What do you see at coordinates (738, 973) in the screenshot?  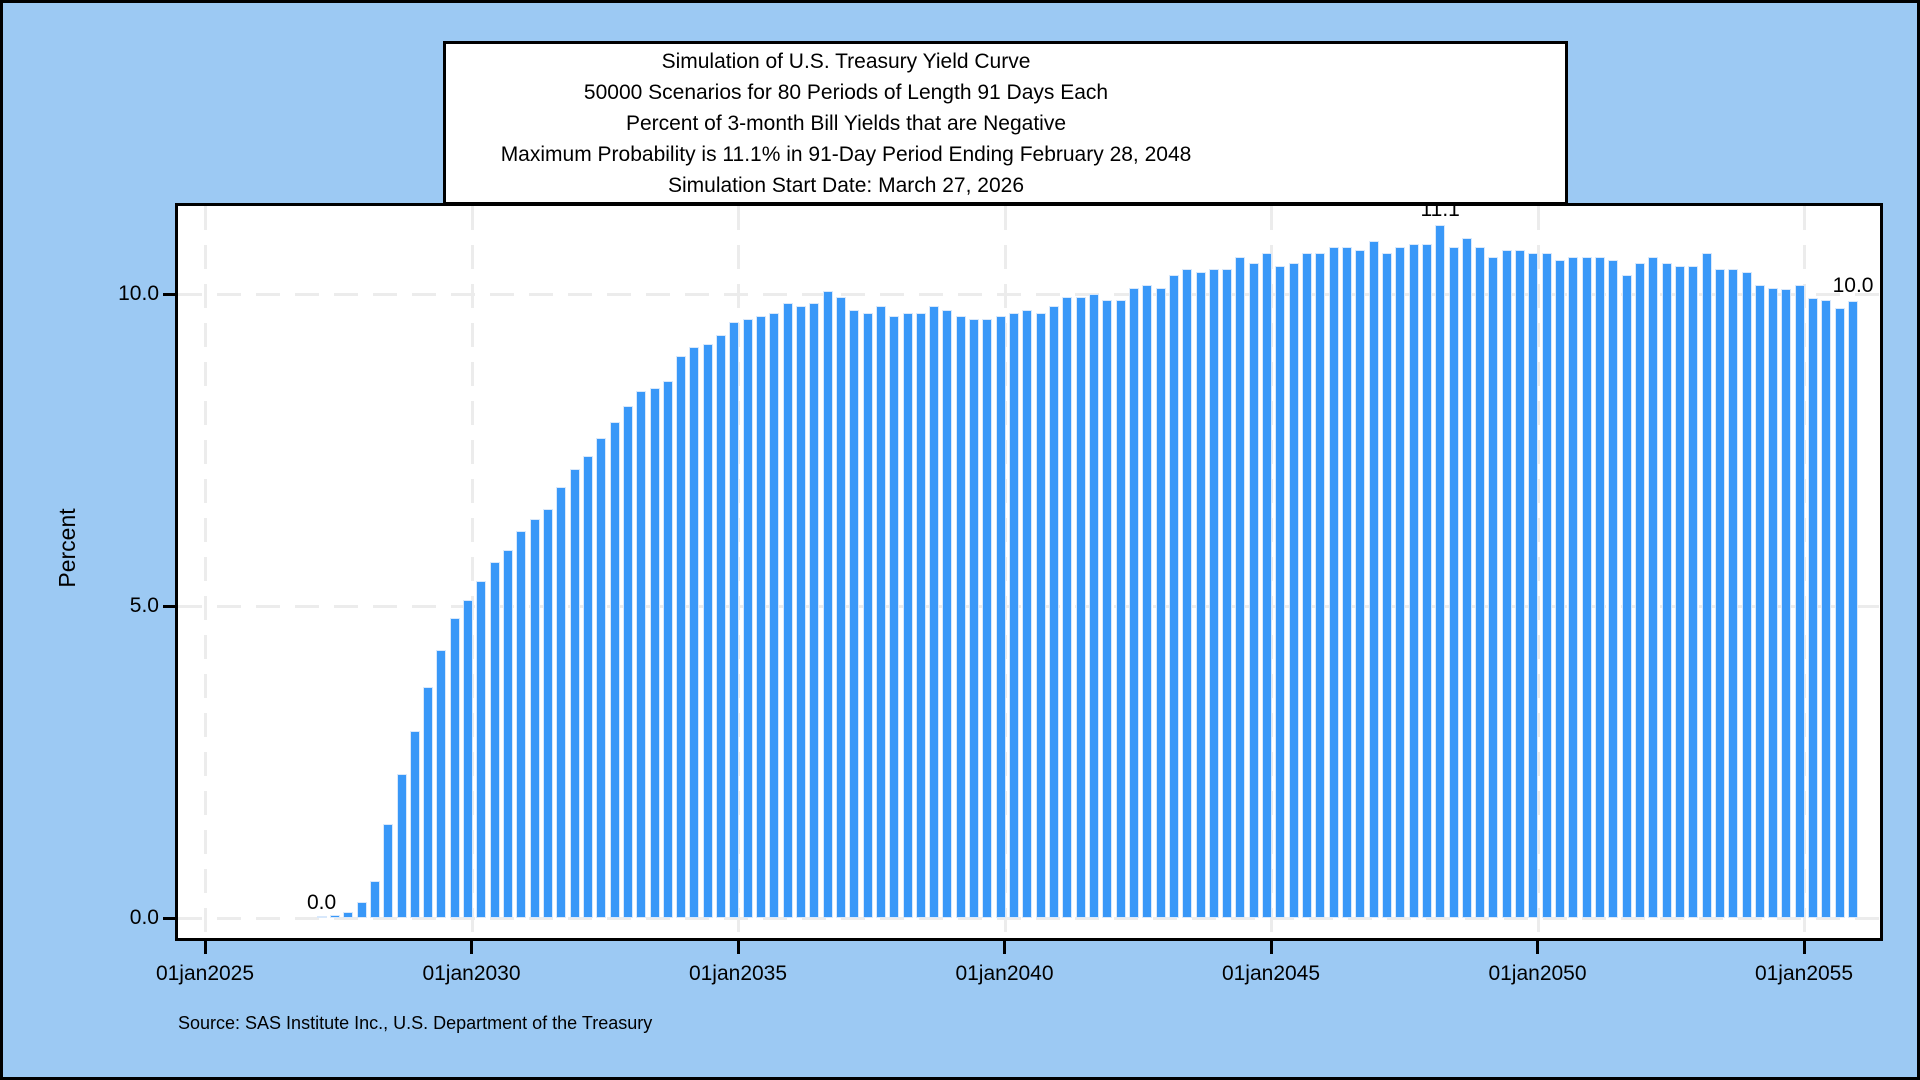 I see `x-tick-label: 01jan2035` at bounding box center [738, 973].